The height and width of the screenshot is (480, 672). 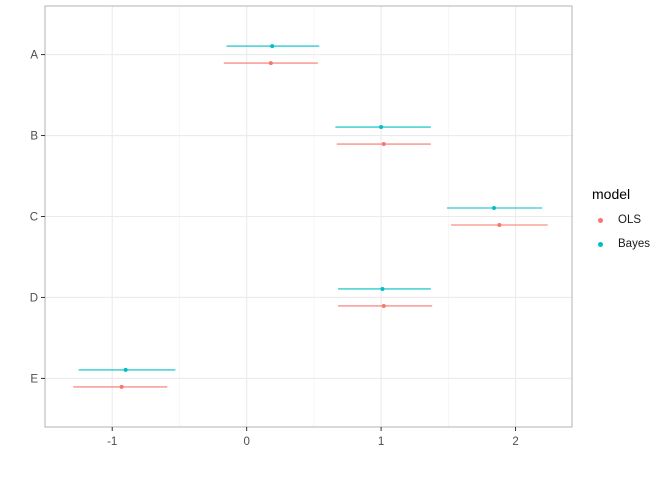 I want to click on legend-label-bayes: Bayes, so click(x=634, y=244).